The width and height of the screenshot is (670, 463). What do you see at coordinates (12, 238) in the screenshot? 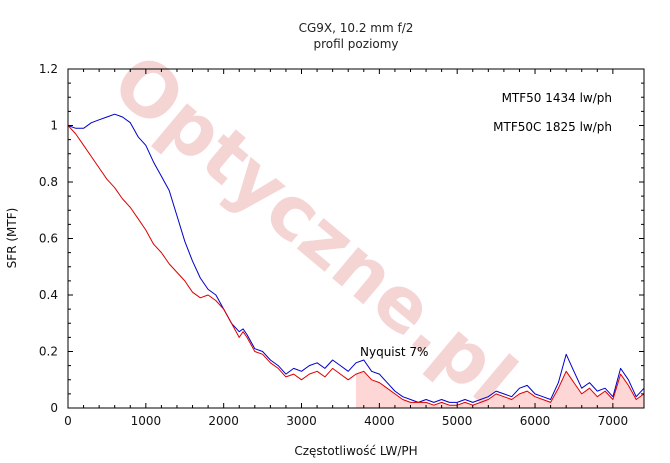
I see `y-axis-label: SFR (MTF)` at bounding box center [12, 238].